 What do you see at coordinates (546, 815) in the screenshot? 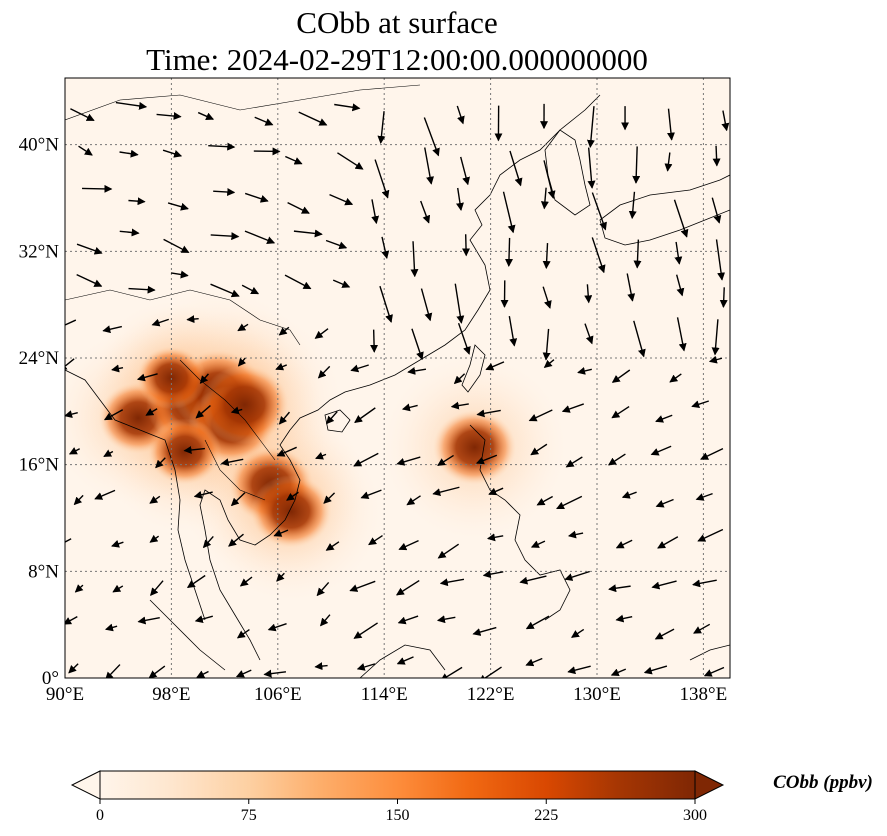
I see `colorbar-tick-label: 225` at bounding box center [546, 815].